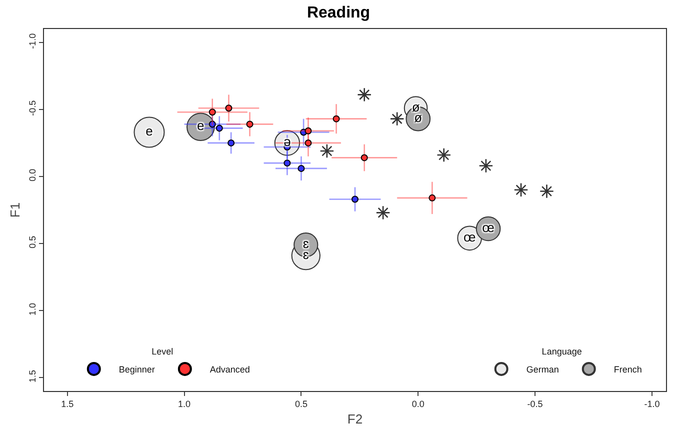 This screenshot has width=677, height=432. Describe the element at coordinates (301, 403) in the screenshot. I see `x-tick-label: 0.5` at that location.